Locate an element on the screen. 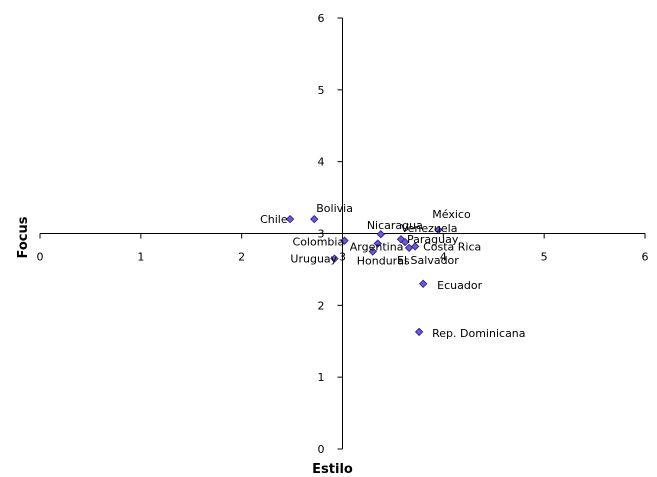  point-label: Paraguay is located at coordinates (433, 239).